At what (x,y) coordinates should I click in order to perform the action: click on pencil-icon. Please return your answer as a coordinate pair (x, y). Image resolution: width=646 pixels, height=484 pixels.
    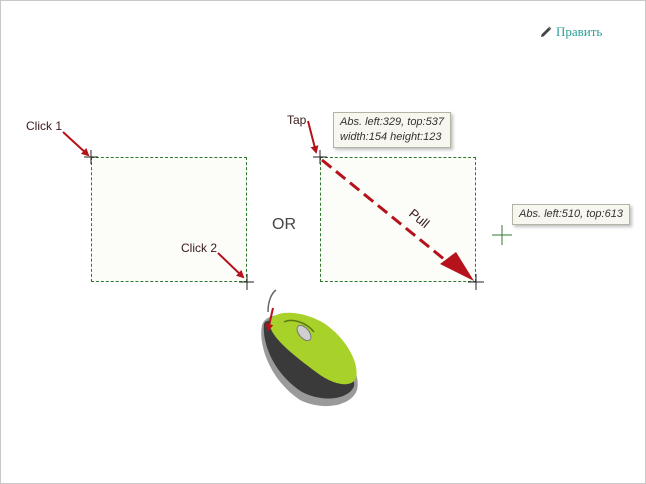
    Looking at the image, I should click on (546, 31).